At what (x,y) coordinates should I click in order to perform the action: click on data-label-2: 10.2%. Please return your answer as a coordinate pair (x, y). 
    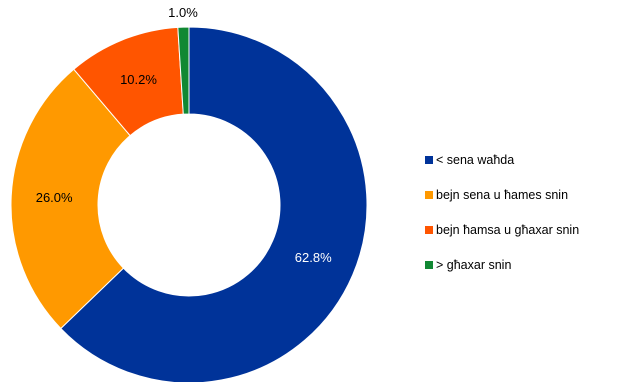
    Looking at the image, I should click on (138, 79).